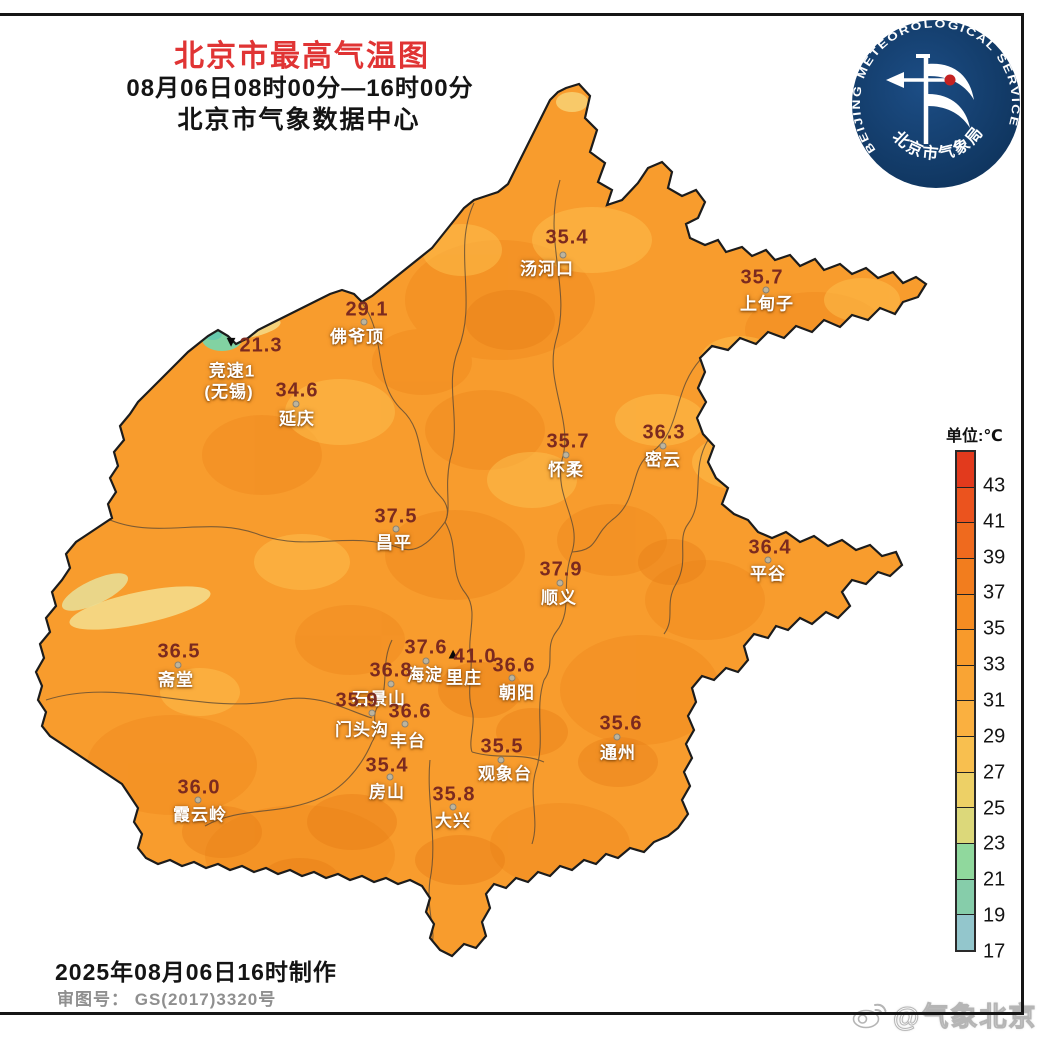 Image resolution: width=1040 pixels, height=1040 pixels. What do you see at coordinates (357, 337) in the screenshot?
I see `station-name: 佛爷顶` at bounding box center [357, 337].